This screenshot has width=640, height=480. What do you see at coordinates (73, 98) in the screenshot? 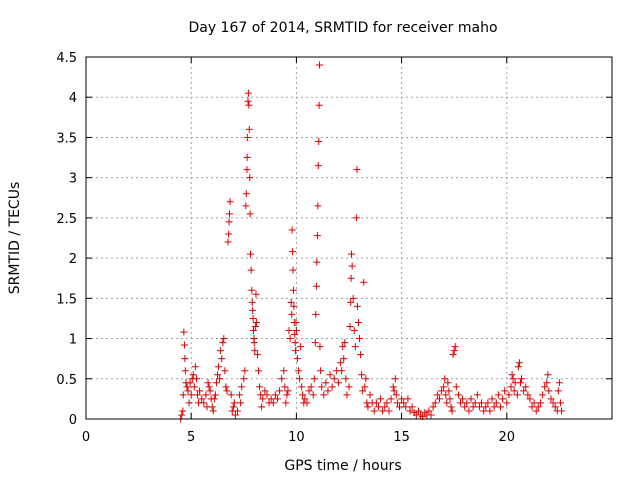
I see `y-tick-label: 4` at bounding box center [73, 98].